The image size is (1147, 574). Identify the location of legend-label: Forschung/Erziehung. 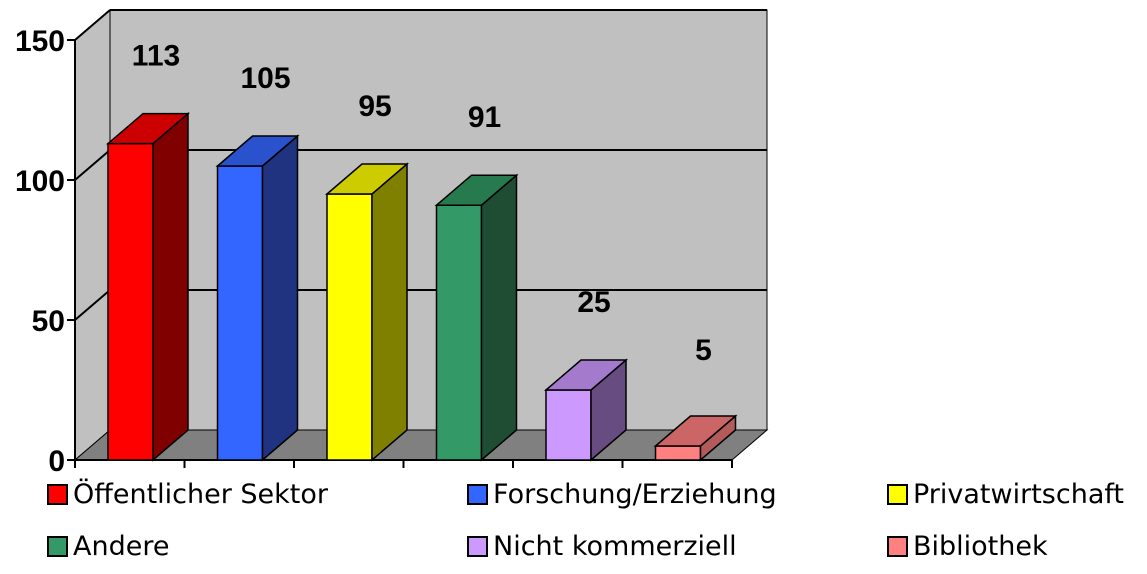
(635, 494).